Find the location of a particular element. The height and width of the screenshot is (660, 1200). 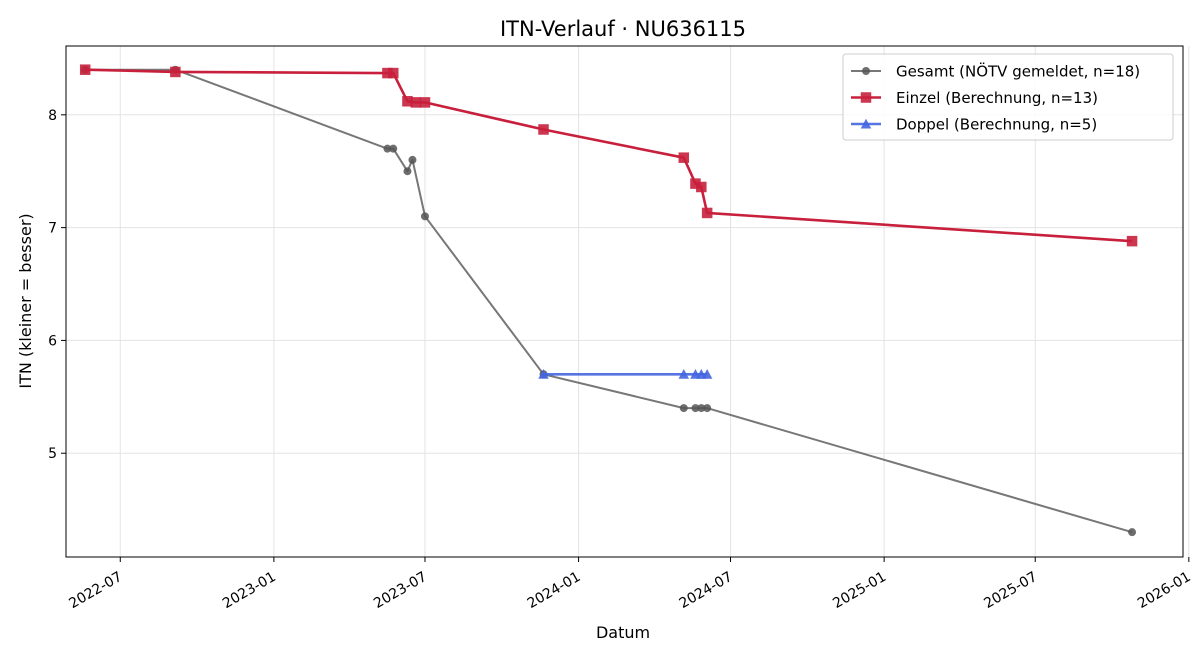

y-tick-label: 5 is located at coordinates (52, 454).